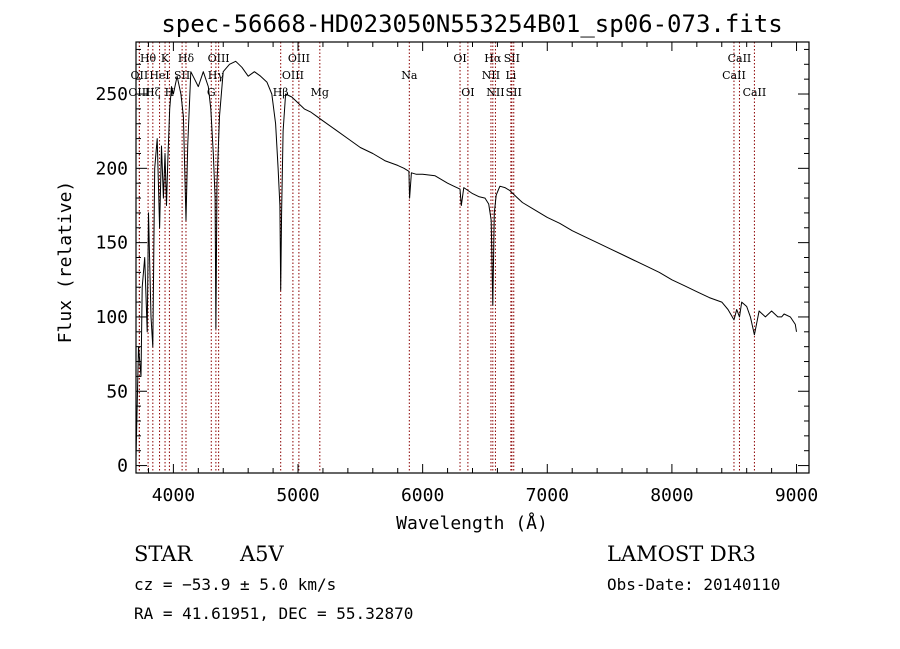 This screenshot has width=900, height=649. I want to click on line-marker-label: Na, so click(409, 75).